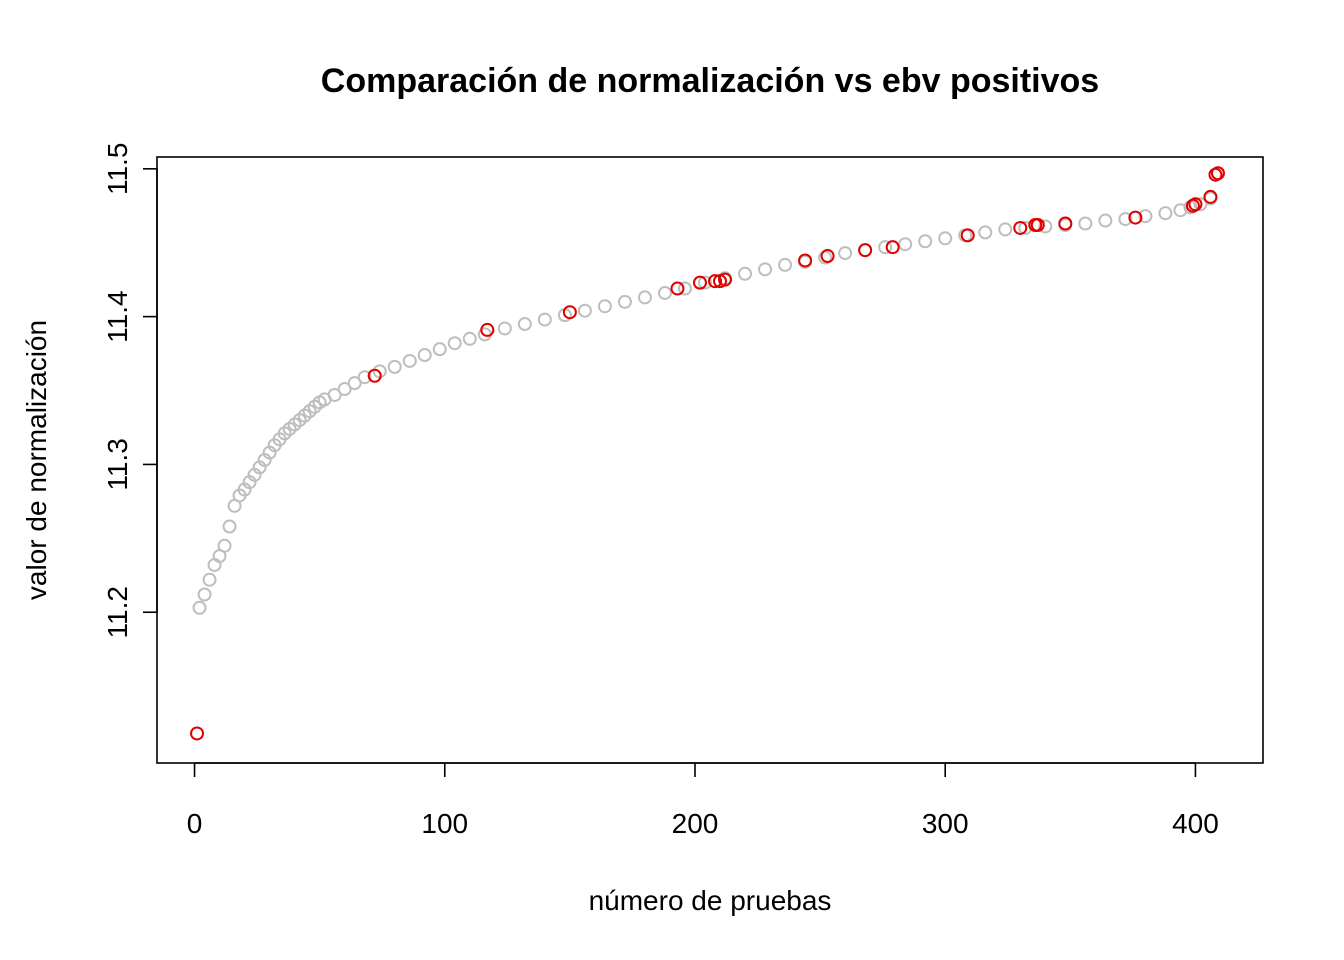 This screenshot has height=960, width=1344. Describe the element at coordinates (945, 823) in the screenshot. I see `x-tick-label: 300` at that location.